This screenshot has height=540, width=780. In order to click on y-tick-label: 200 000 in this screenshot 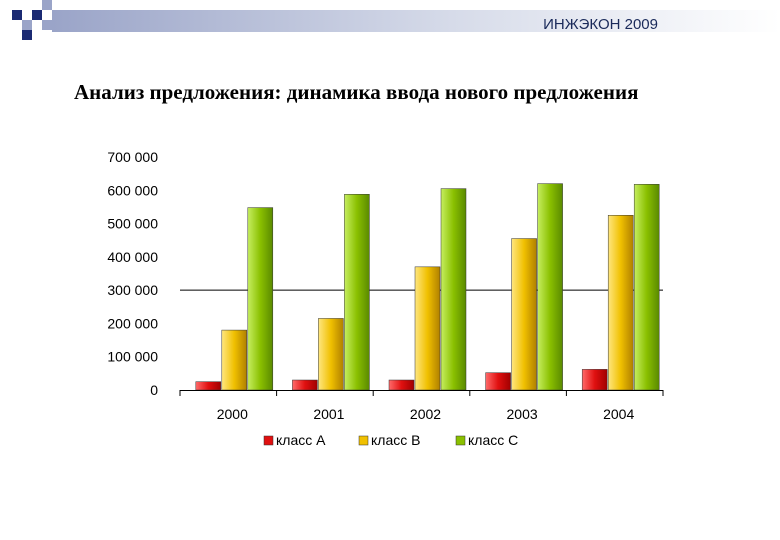, I will do `click(132, 323)`.